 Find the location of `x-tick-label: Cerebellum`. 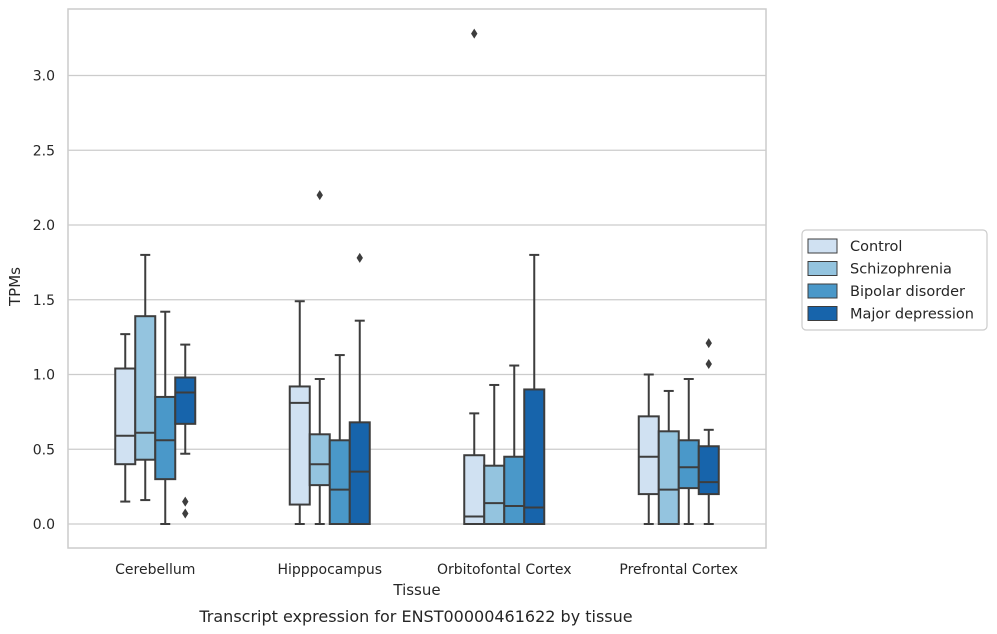

x-tick-label: Cerebellum is located at coordinates (155, 570).